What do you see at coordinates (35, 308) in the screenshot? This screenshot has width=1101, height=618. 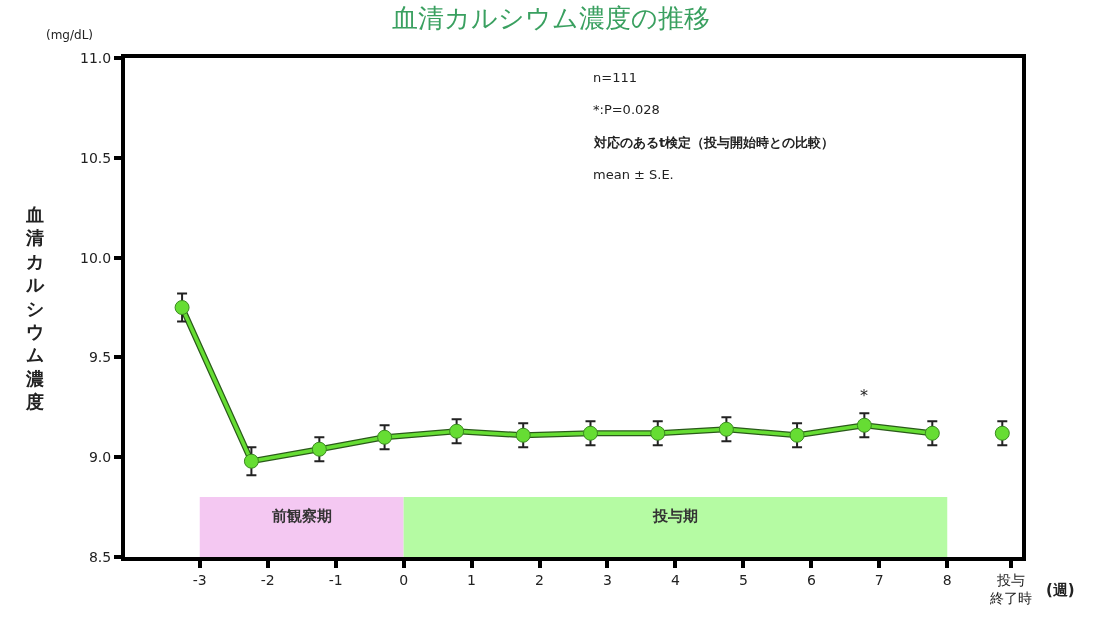 I see `text: 血清カルシウム濃度` at bounding box center [35, 308].